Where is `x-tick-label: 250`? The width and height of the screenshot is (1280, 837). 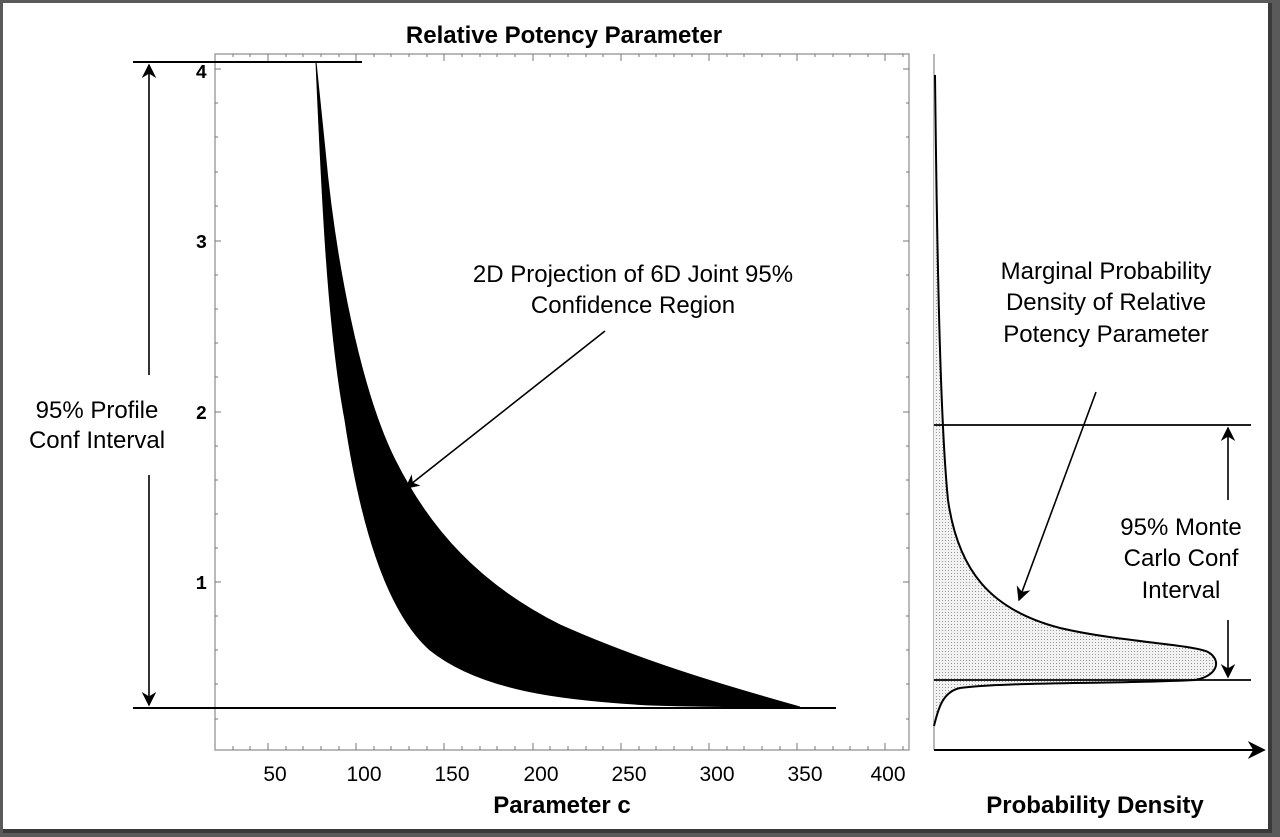
x-tick-label: 250 is located at coordinates (628, 774).